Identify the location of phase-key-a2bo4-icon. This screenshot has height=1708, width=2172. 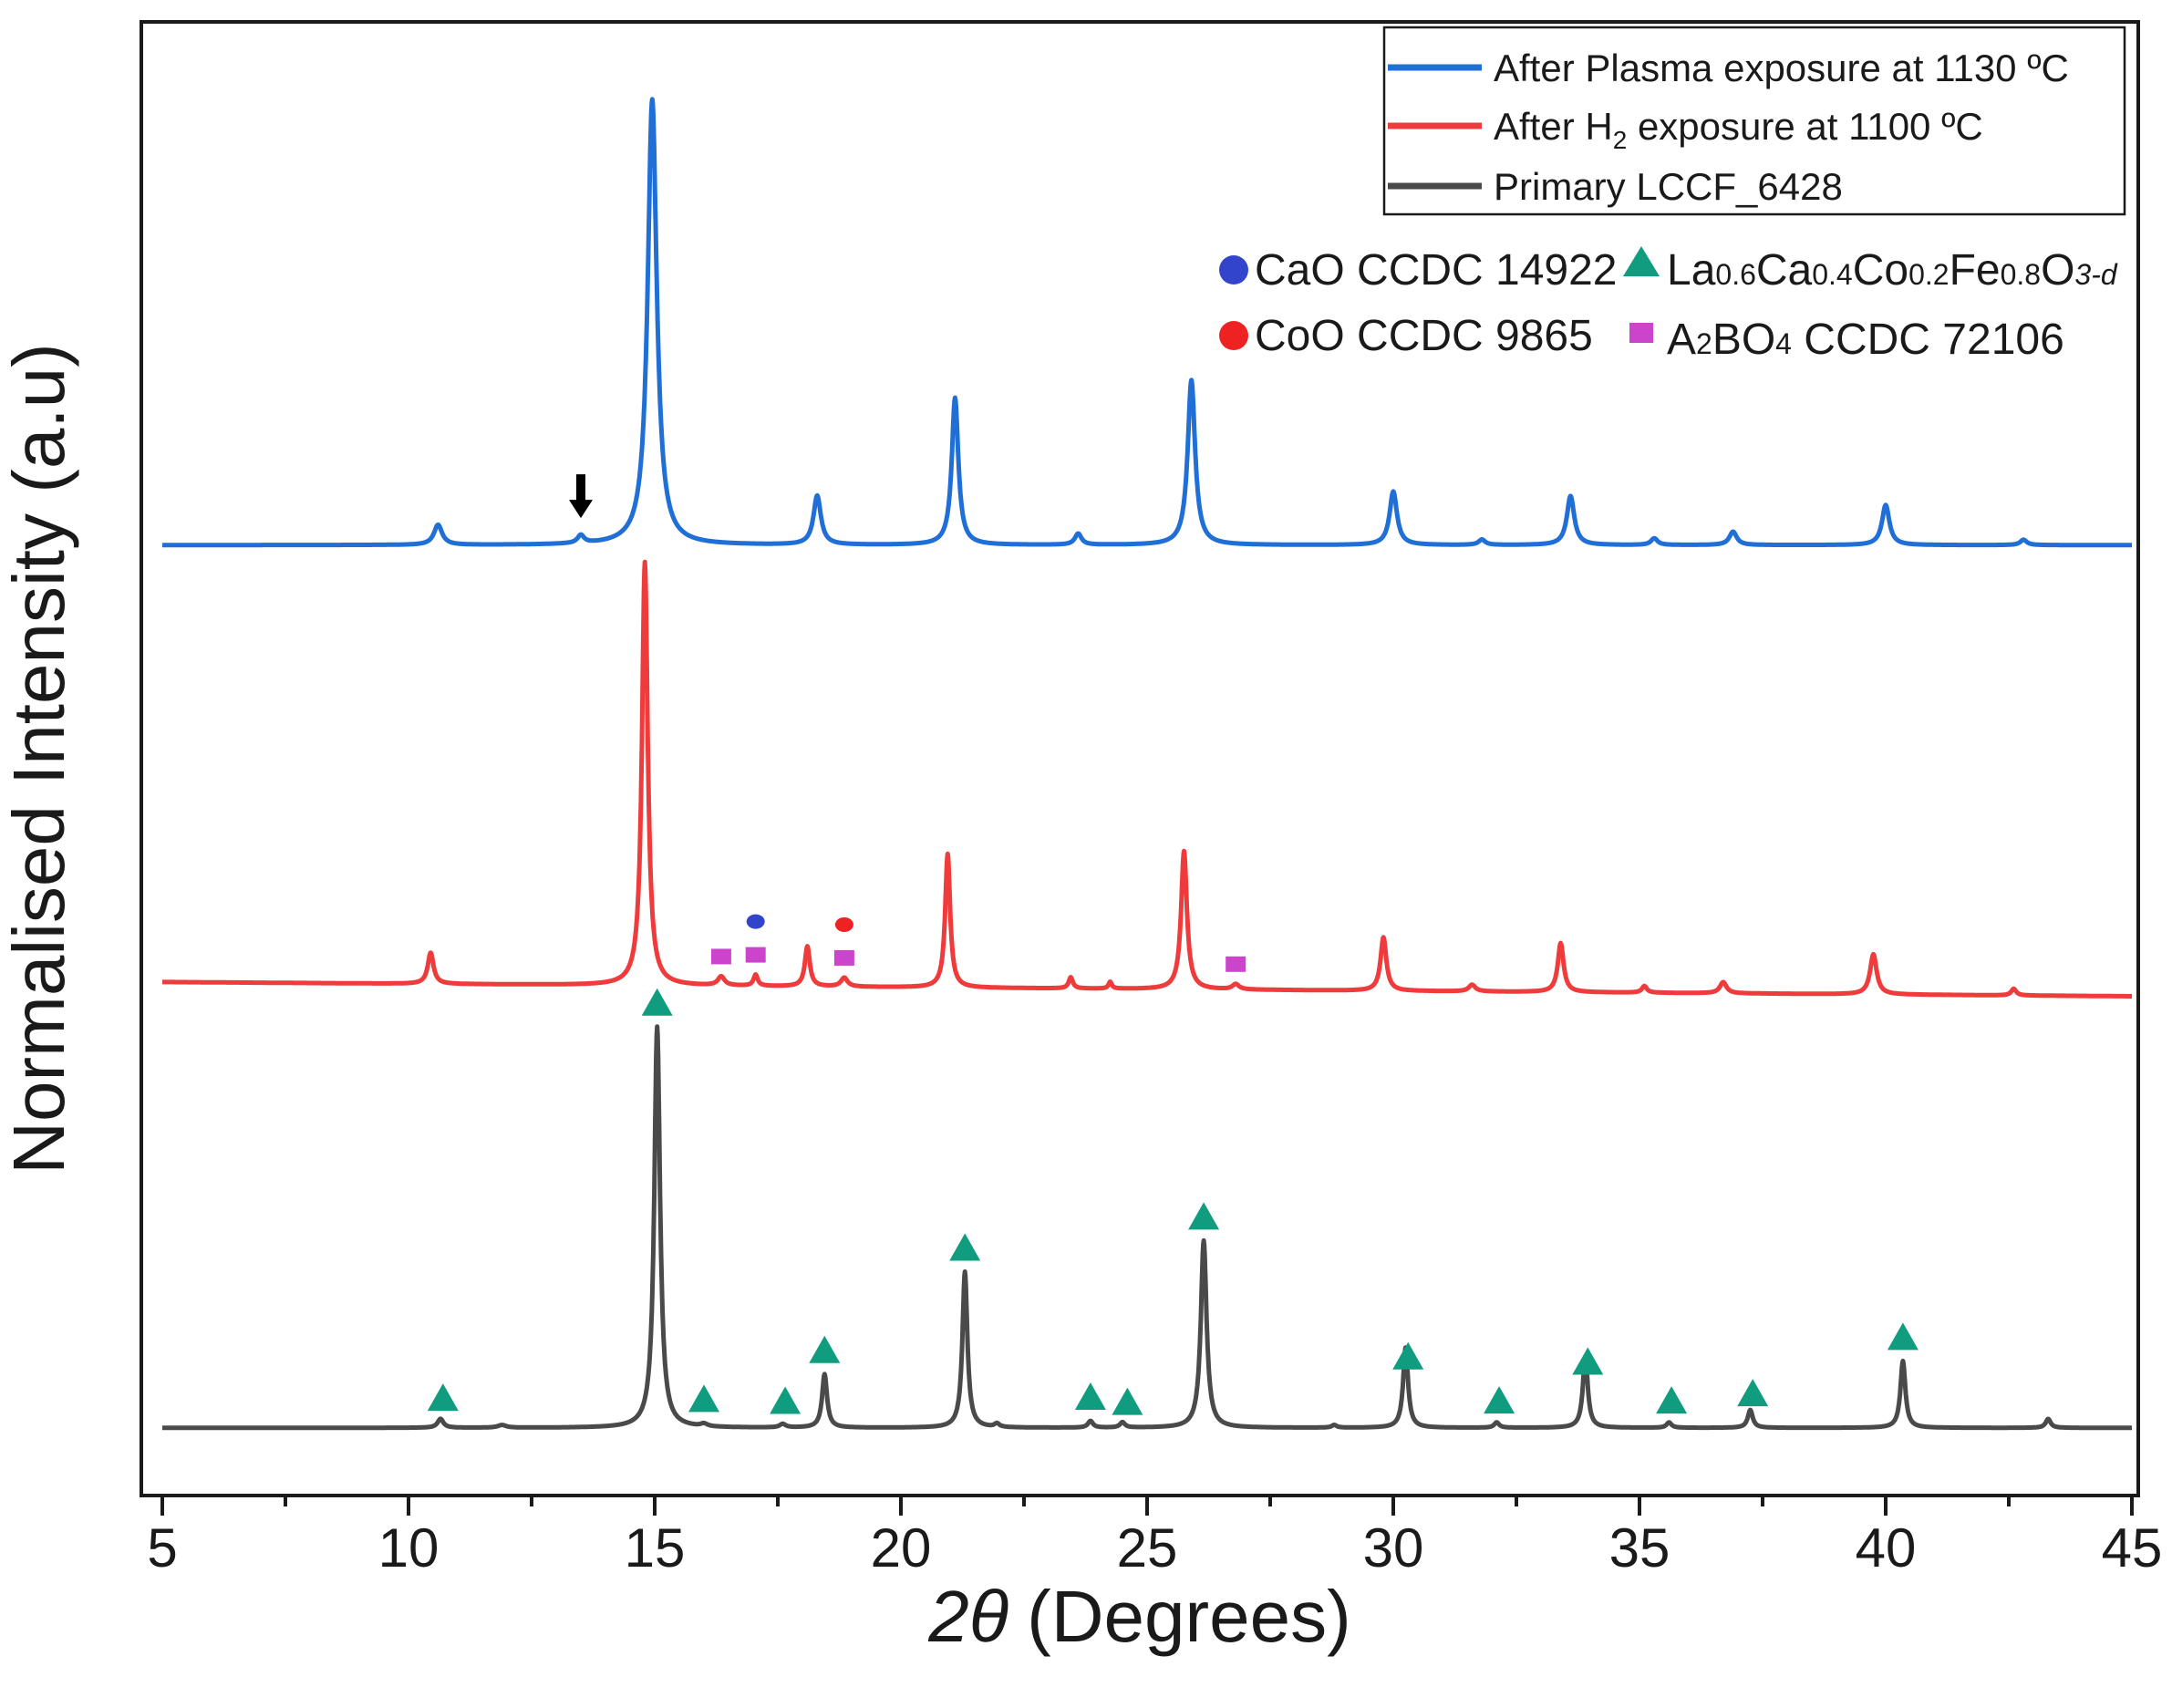
(1641, 333).